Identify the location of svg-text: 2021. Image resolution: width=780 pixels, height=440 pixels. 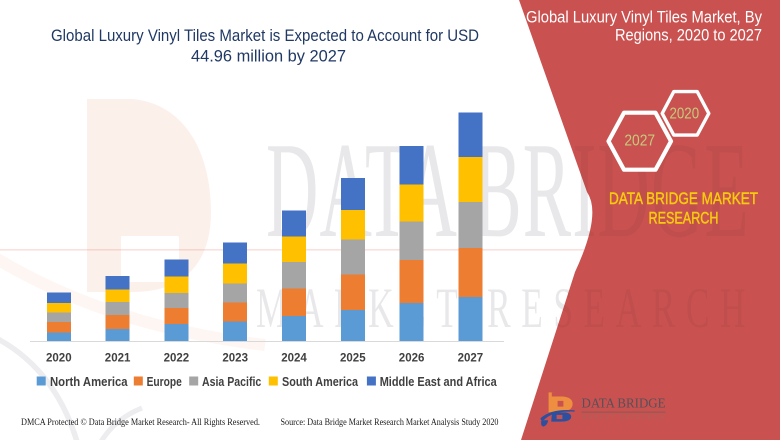
(118, 358).